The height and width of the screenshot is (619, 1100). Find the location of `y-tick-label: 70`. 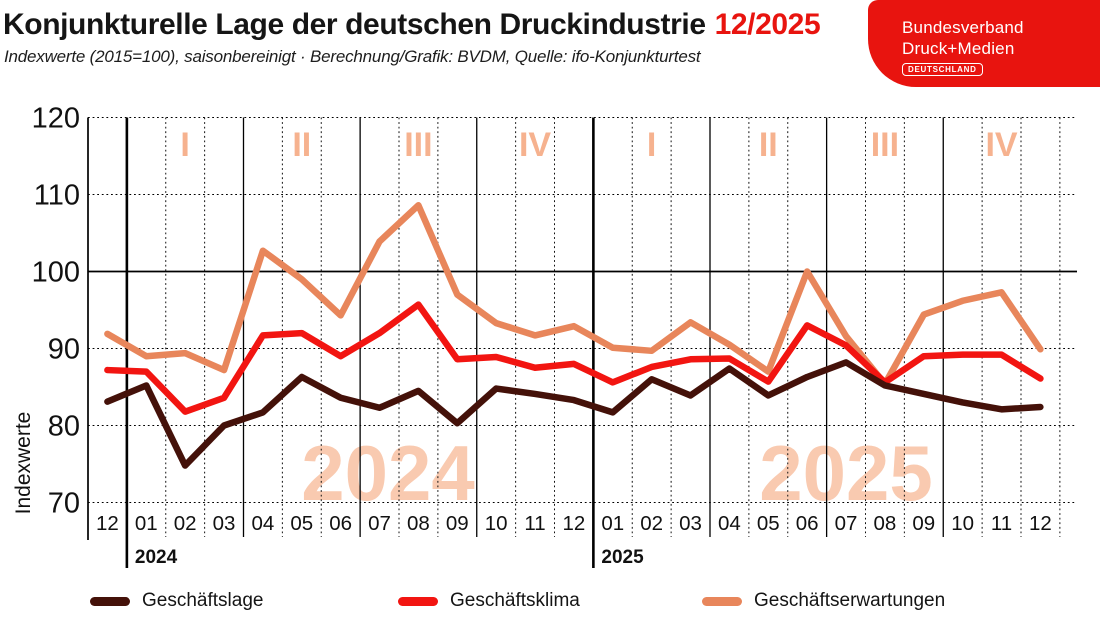

y-tick-label: 70 is located at coordinates (64, 504).